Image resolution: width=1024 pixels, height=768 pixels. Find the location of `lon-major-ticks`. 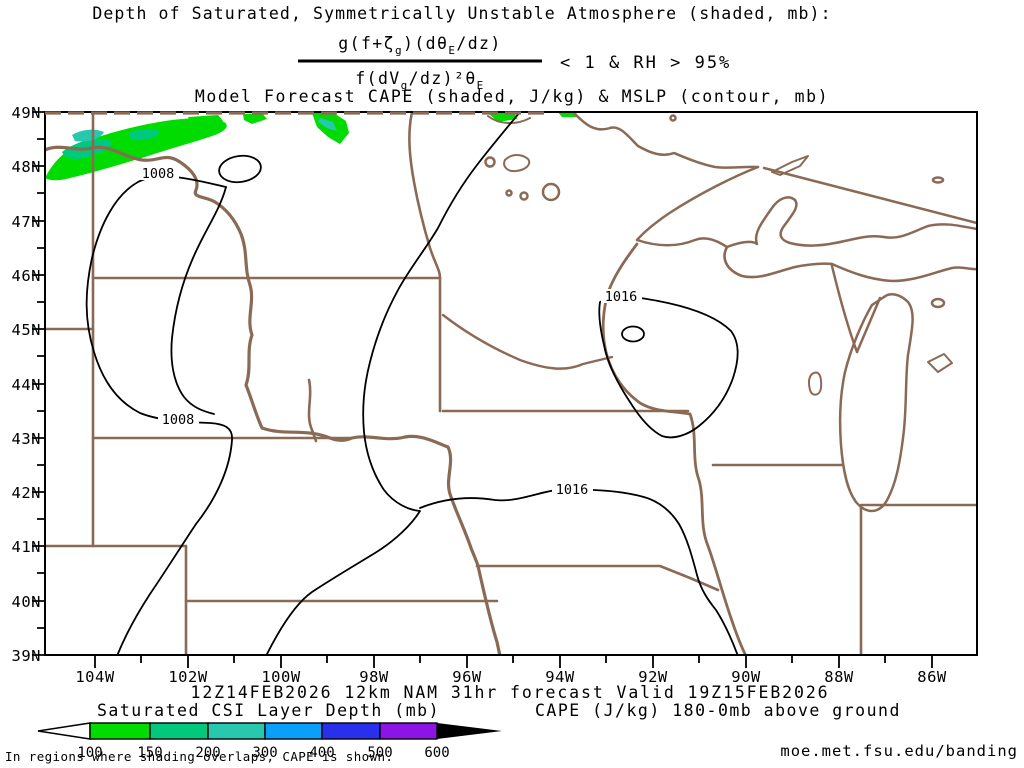

lon-major-ticks is located at coordinates (513, 661).